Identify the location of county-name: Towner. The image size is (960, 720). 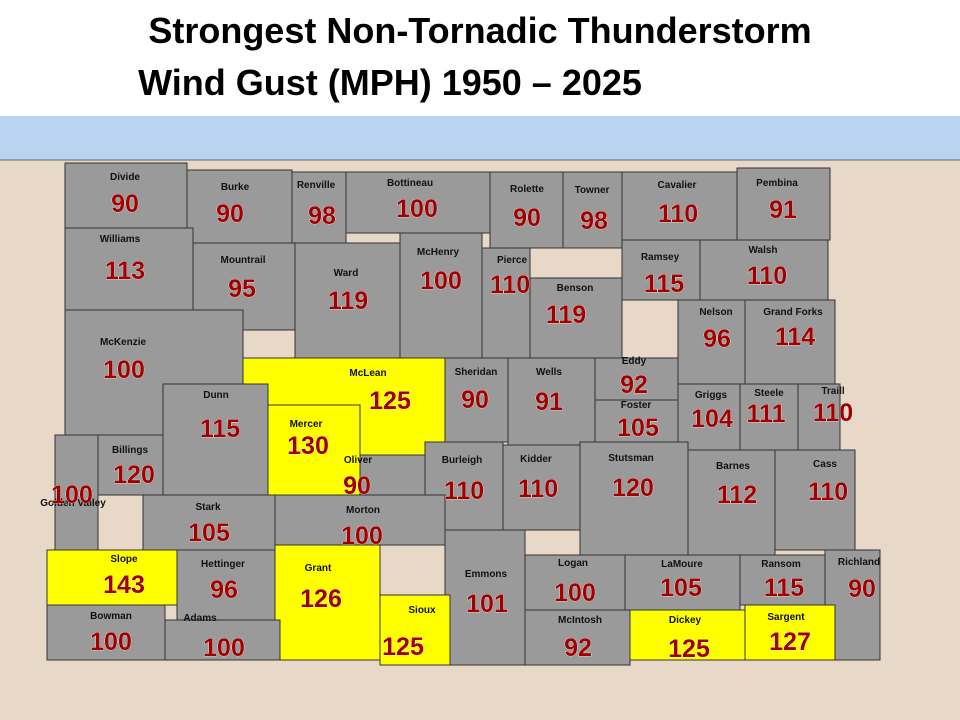
(592, 190).